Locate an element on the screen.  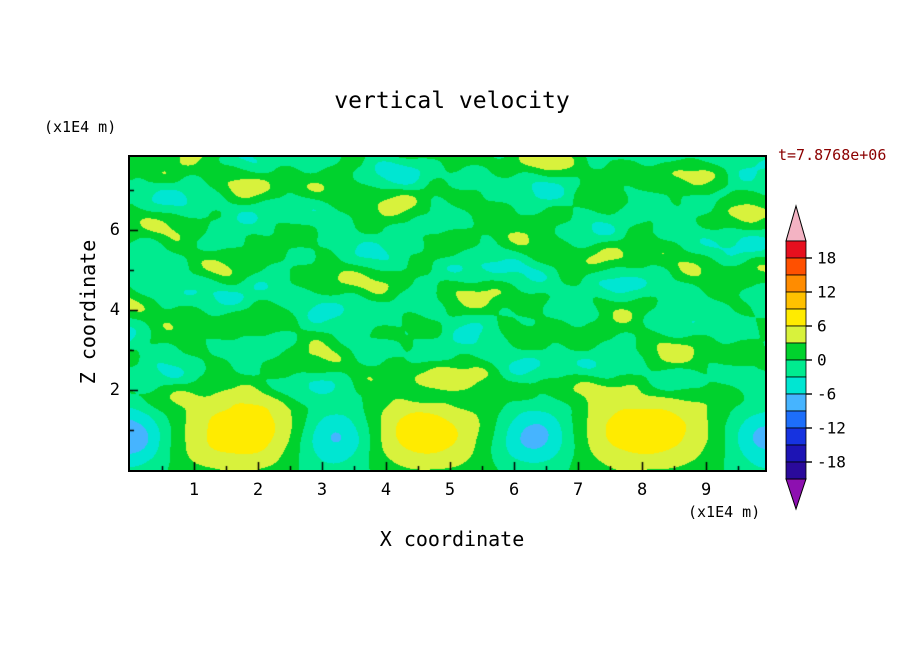
x-tick-label: 6 is located at coordinates (514, 490).